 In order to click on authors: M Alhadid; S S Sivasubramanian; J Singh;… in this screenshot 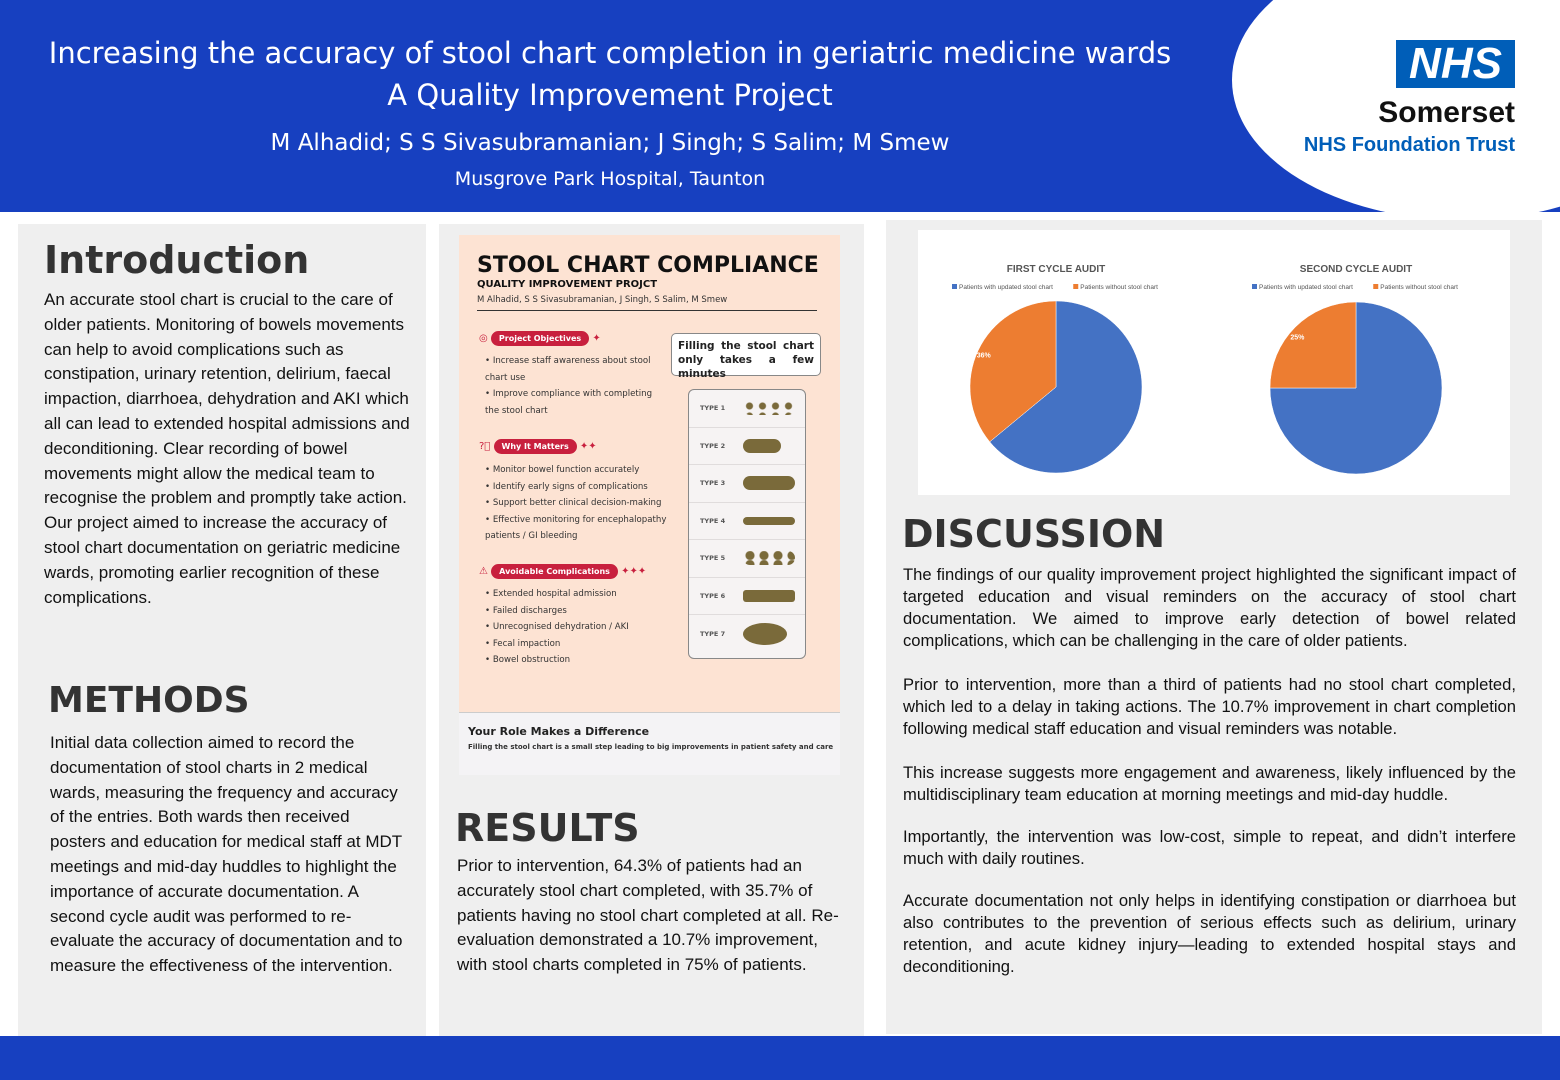, I will do `click(610, 143)`.